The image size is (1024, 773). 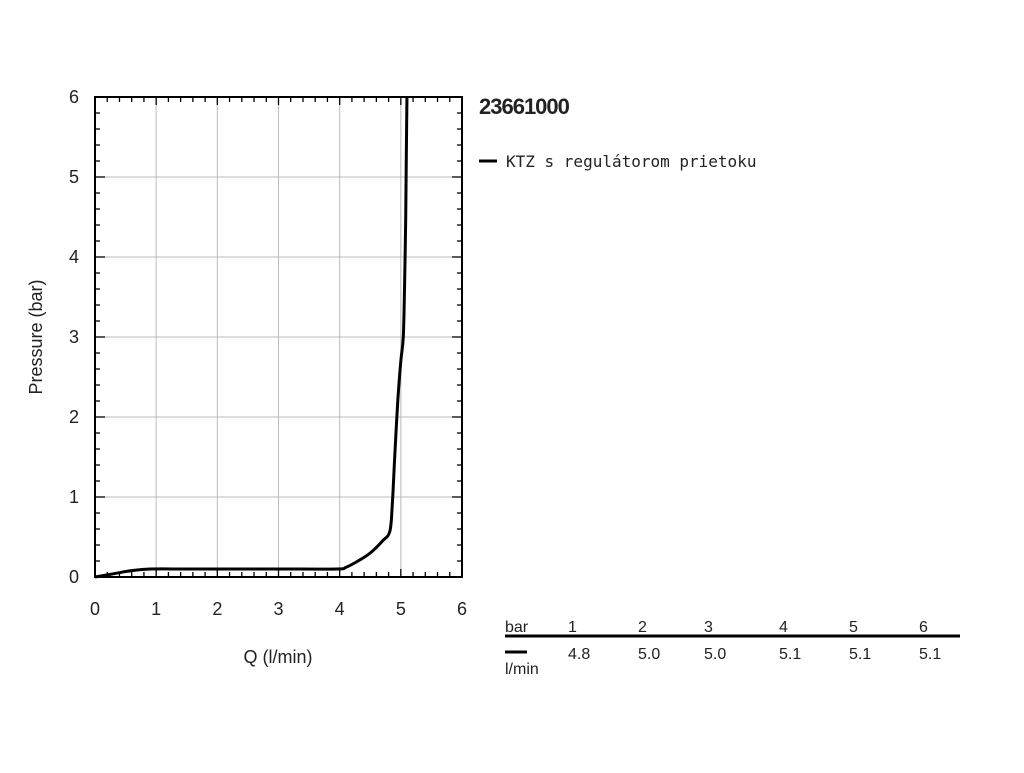 I want to click on y-tick-label: 1, so click(x=74, y=497).